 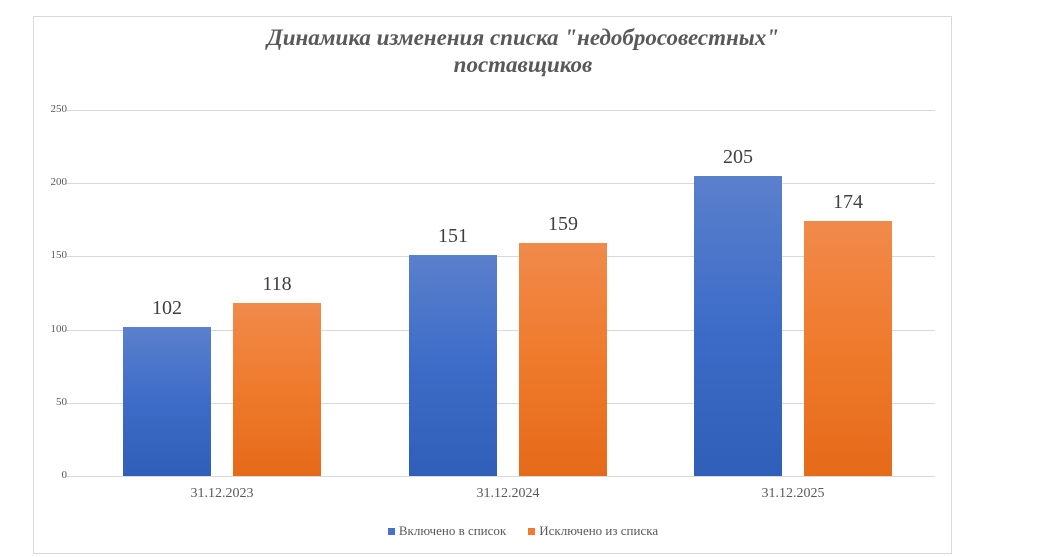 What do you see at coordinates (532, 531) in the screenshot?
I see `legend-swatch-orange-icon` at bounding box center [532, 531].